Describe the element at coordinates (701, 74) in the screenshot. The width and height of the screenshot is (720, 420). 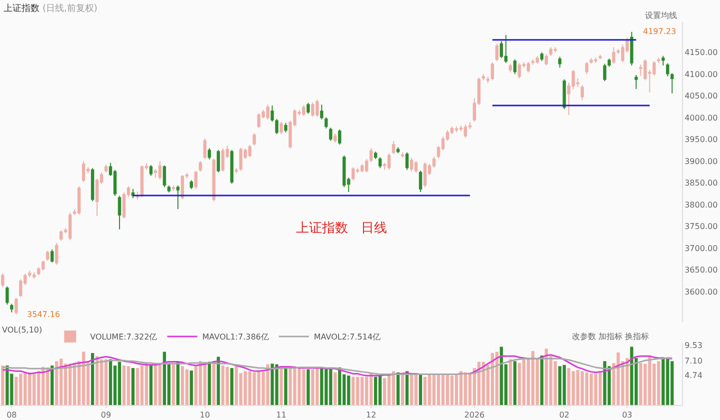
I see `y-tick-label: 4100.00` at that location.